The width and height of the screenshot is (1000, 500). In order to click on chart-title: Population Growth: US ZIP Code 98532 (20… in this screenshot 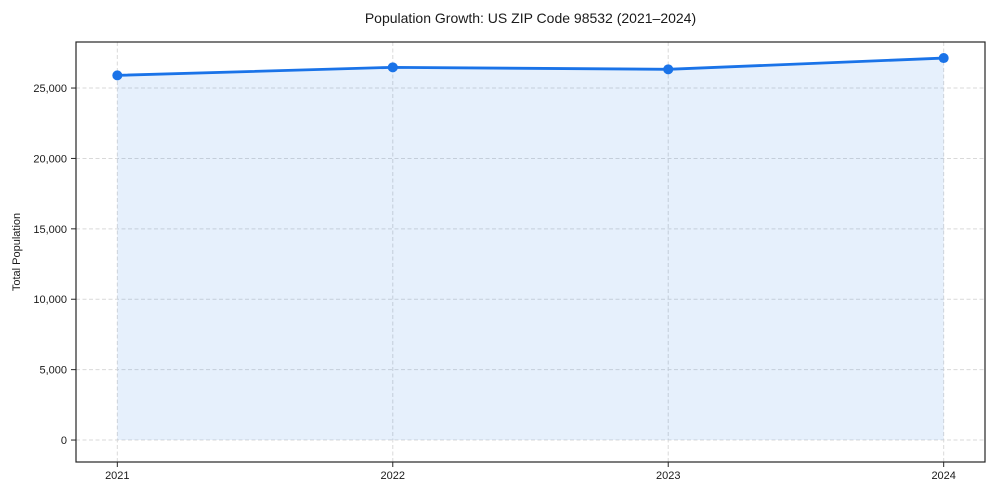, I will do `click(530, 18)`.